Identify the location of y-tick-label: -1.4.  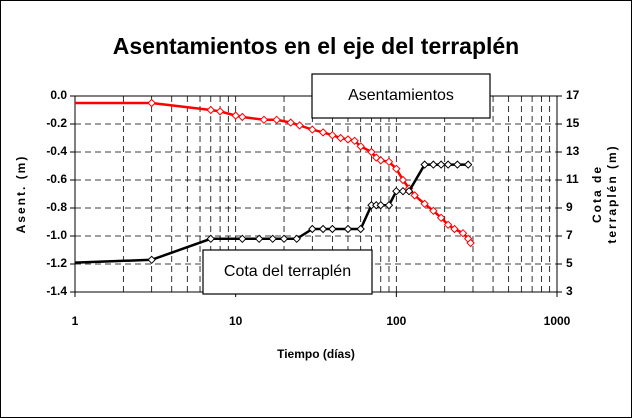
(56, 291).